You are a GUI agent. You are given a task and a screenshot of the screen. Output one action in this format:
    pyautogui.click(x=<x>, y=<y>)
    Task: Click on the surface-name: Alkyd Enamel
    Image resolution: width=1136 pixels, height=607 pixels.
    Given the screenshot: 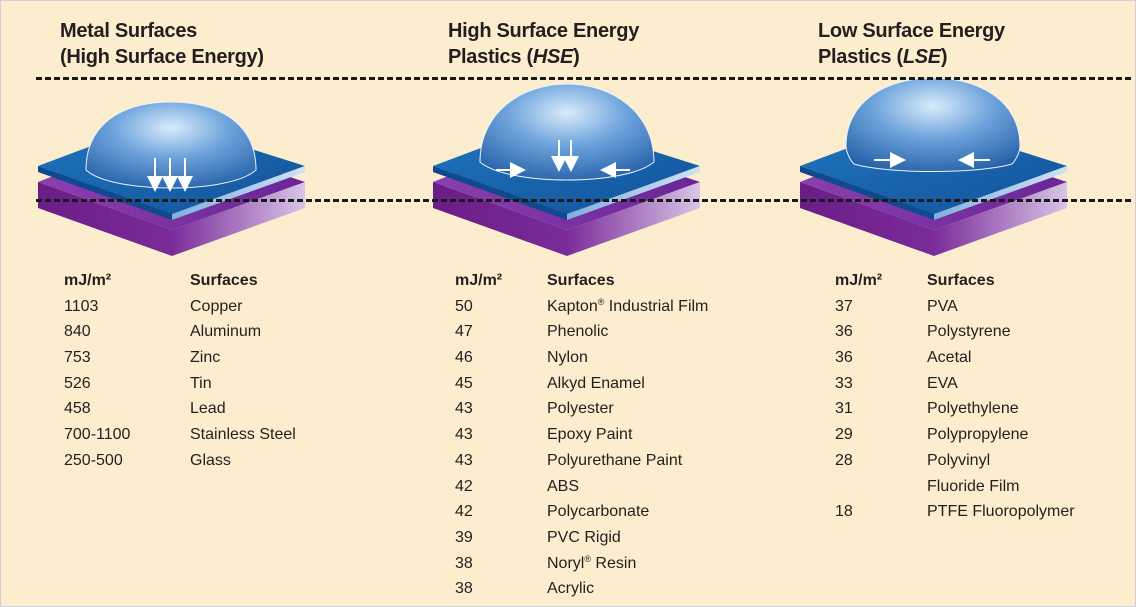 What is the action you would take?
    pyautogui.click(x=596, y=383)
    